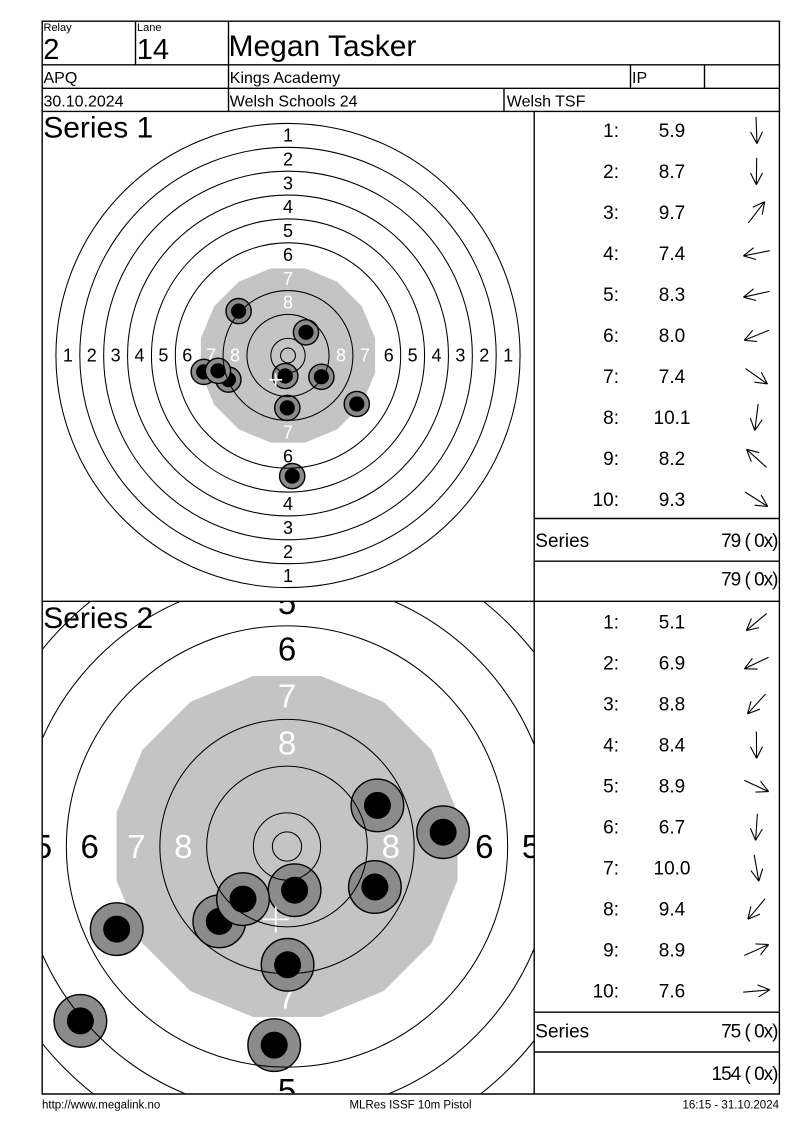  What do you see at coordinates (672, 869) in the screenshot?
I see `svg-text: 10.0` at bounding box center [672, 869].